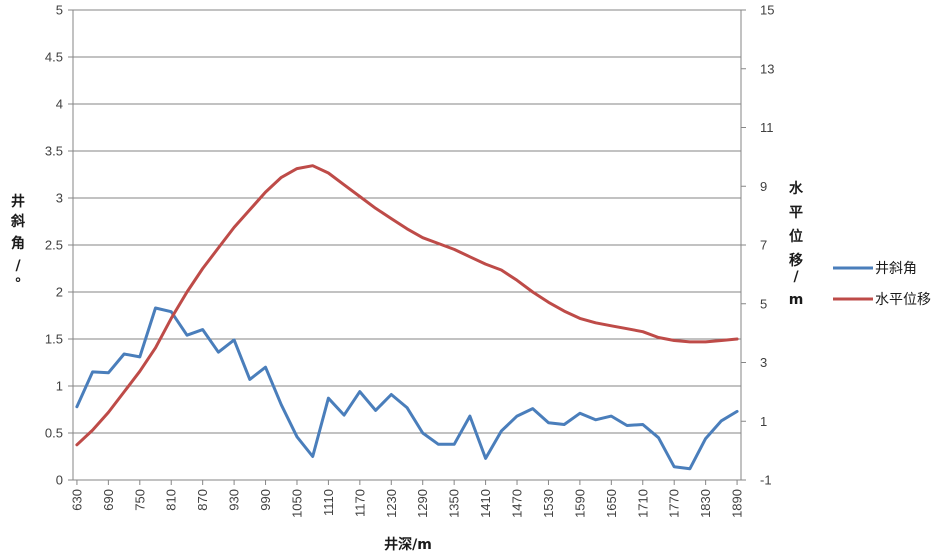  I want to click on x-tick-label: 1110, so click(328, 502).